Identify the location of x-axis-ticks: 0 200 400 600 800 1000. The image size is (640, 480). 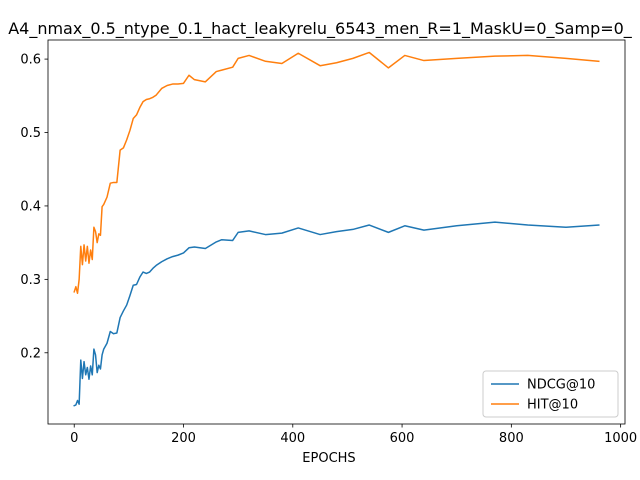
(353, 435).